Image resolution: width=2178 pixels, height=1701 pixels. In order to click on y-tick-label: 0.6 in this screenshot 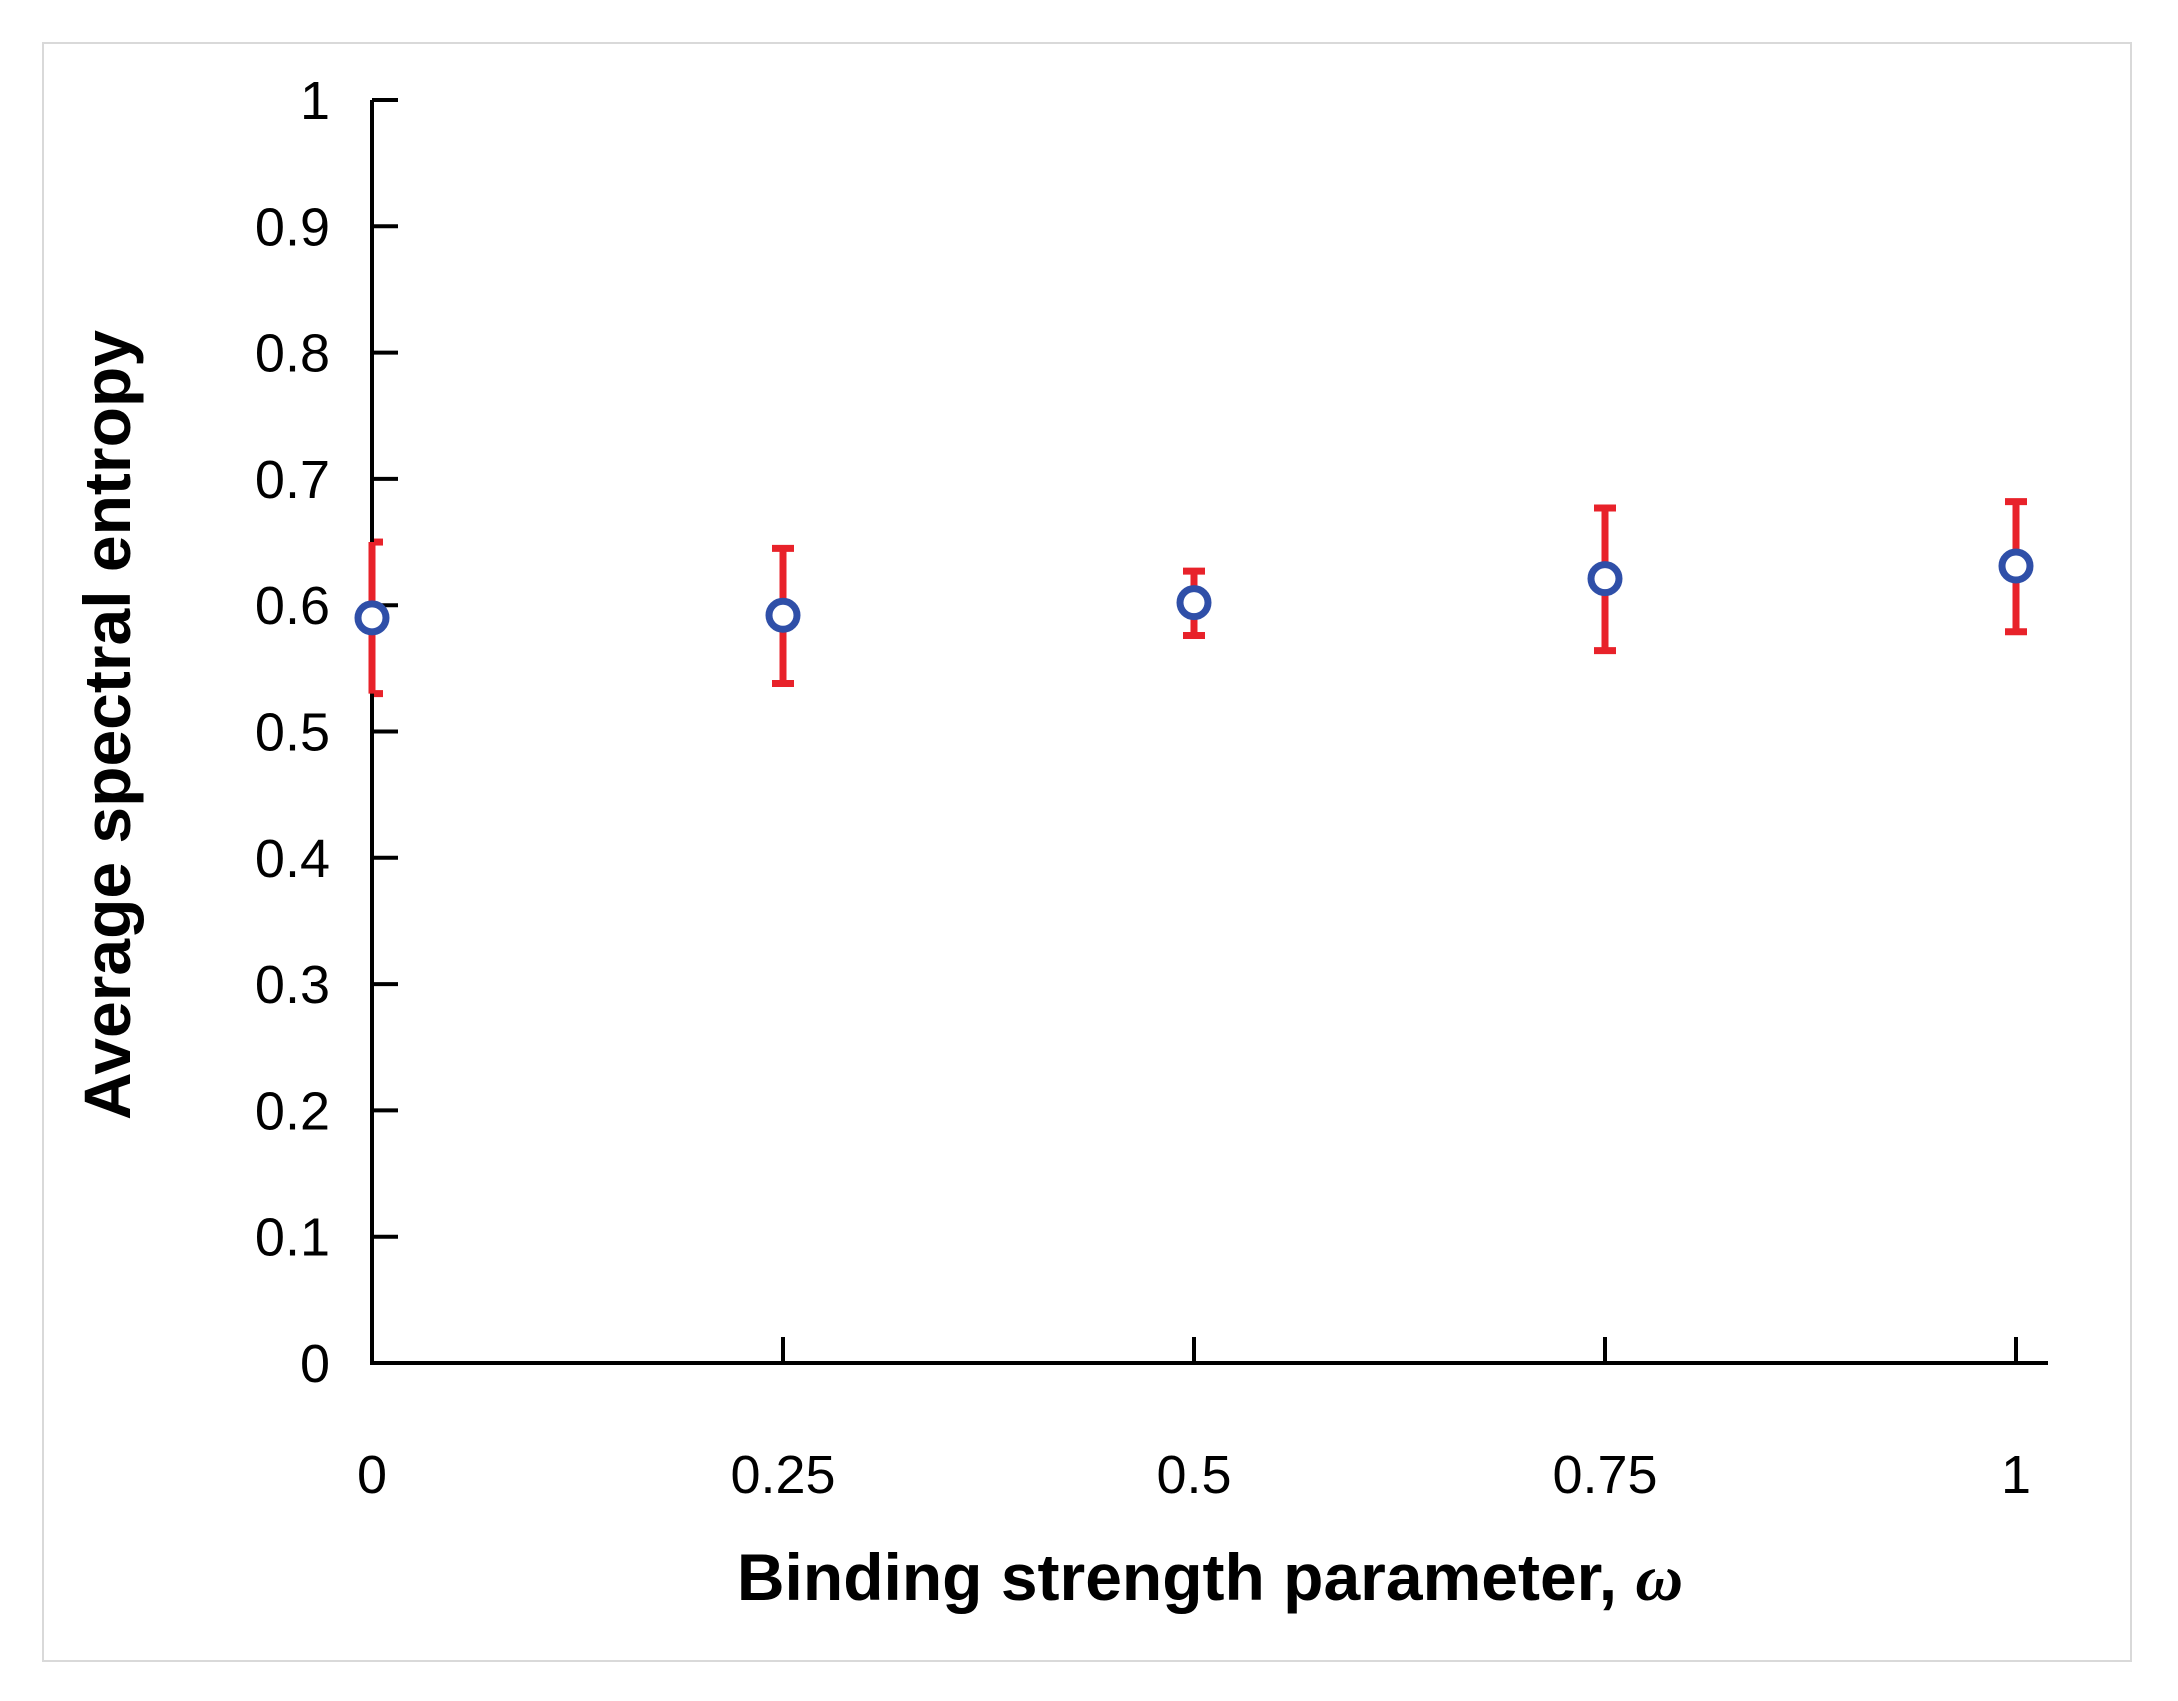, I will do `click(292, 606)`.